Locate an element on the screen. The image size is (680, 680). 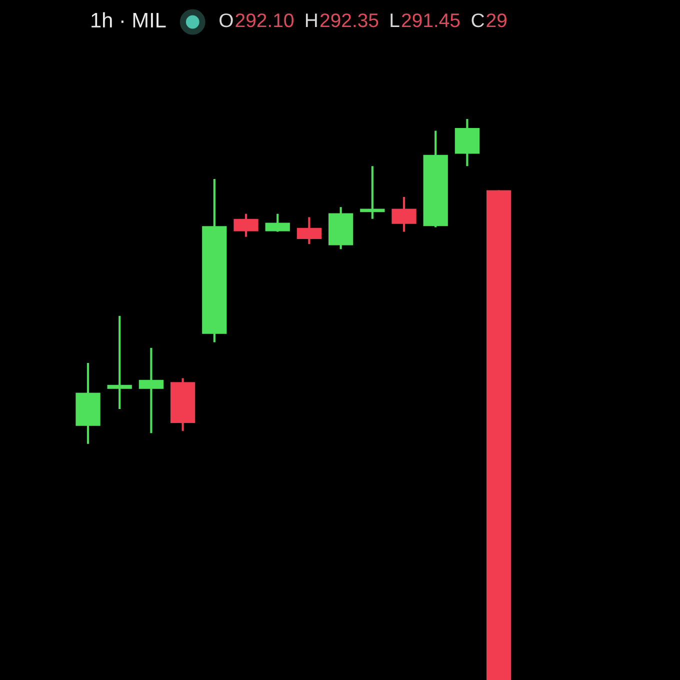
text: L is located at coordinates (395, 21).